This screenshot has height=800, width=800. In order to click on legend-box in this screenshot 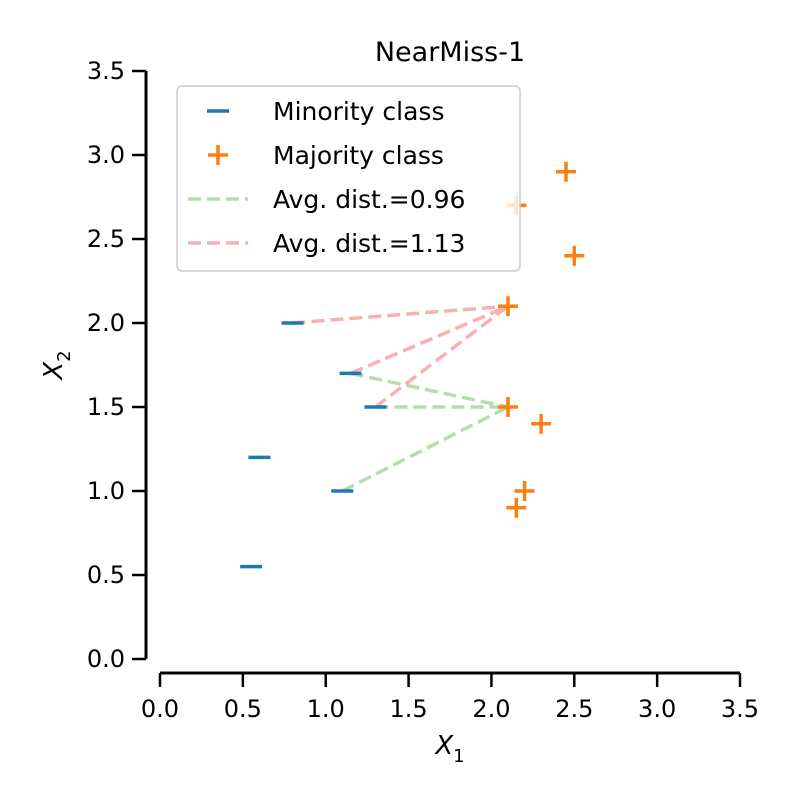, I will do `click(348, 178)`.